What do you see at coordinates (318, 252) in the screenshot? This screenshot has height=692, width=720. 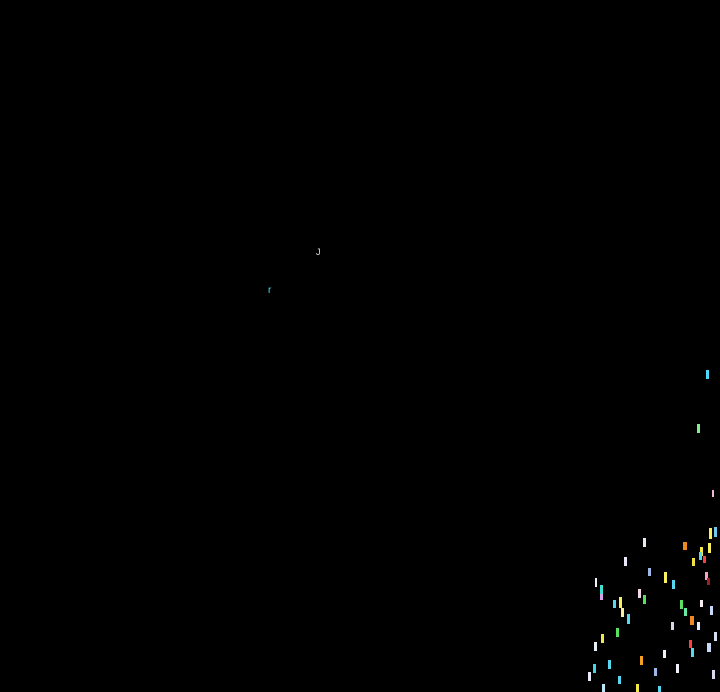 I see `glyph-fragment-j: J` at bounding box center [318, 252].